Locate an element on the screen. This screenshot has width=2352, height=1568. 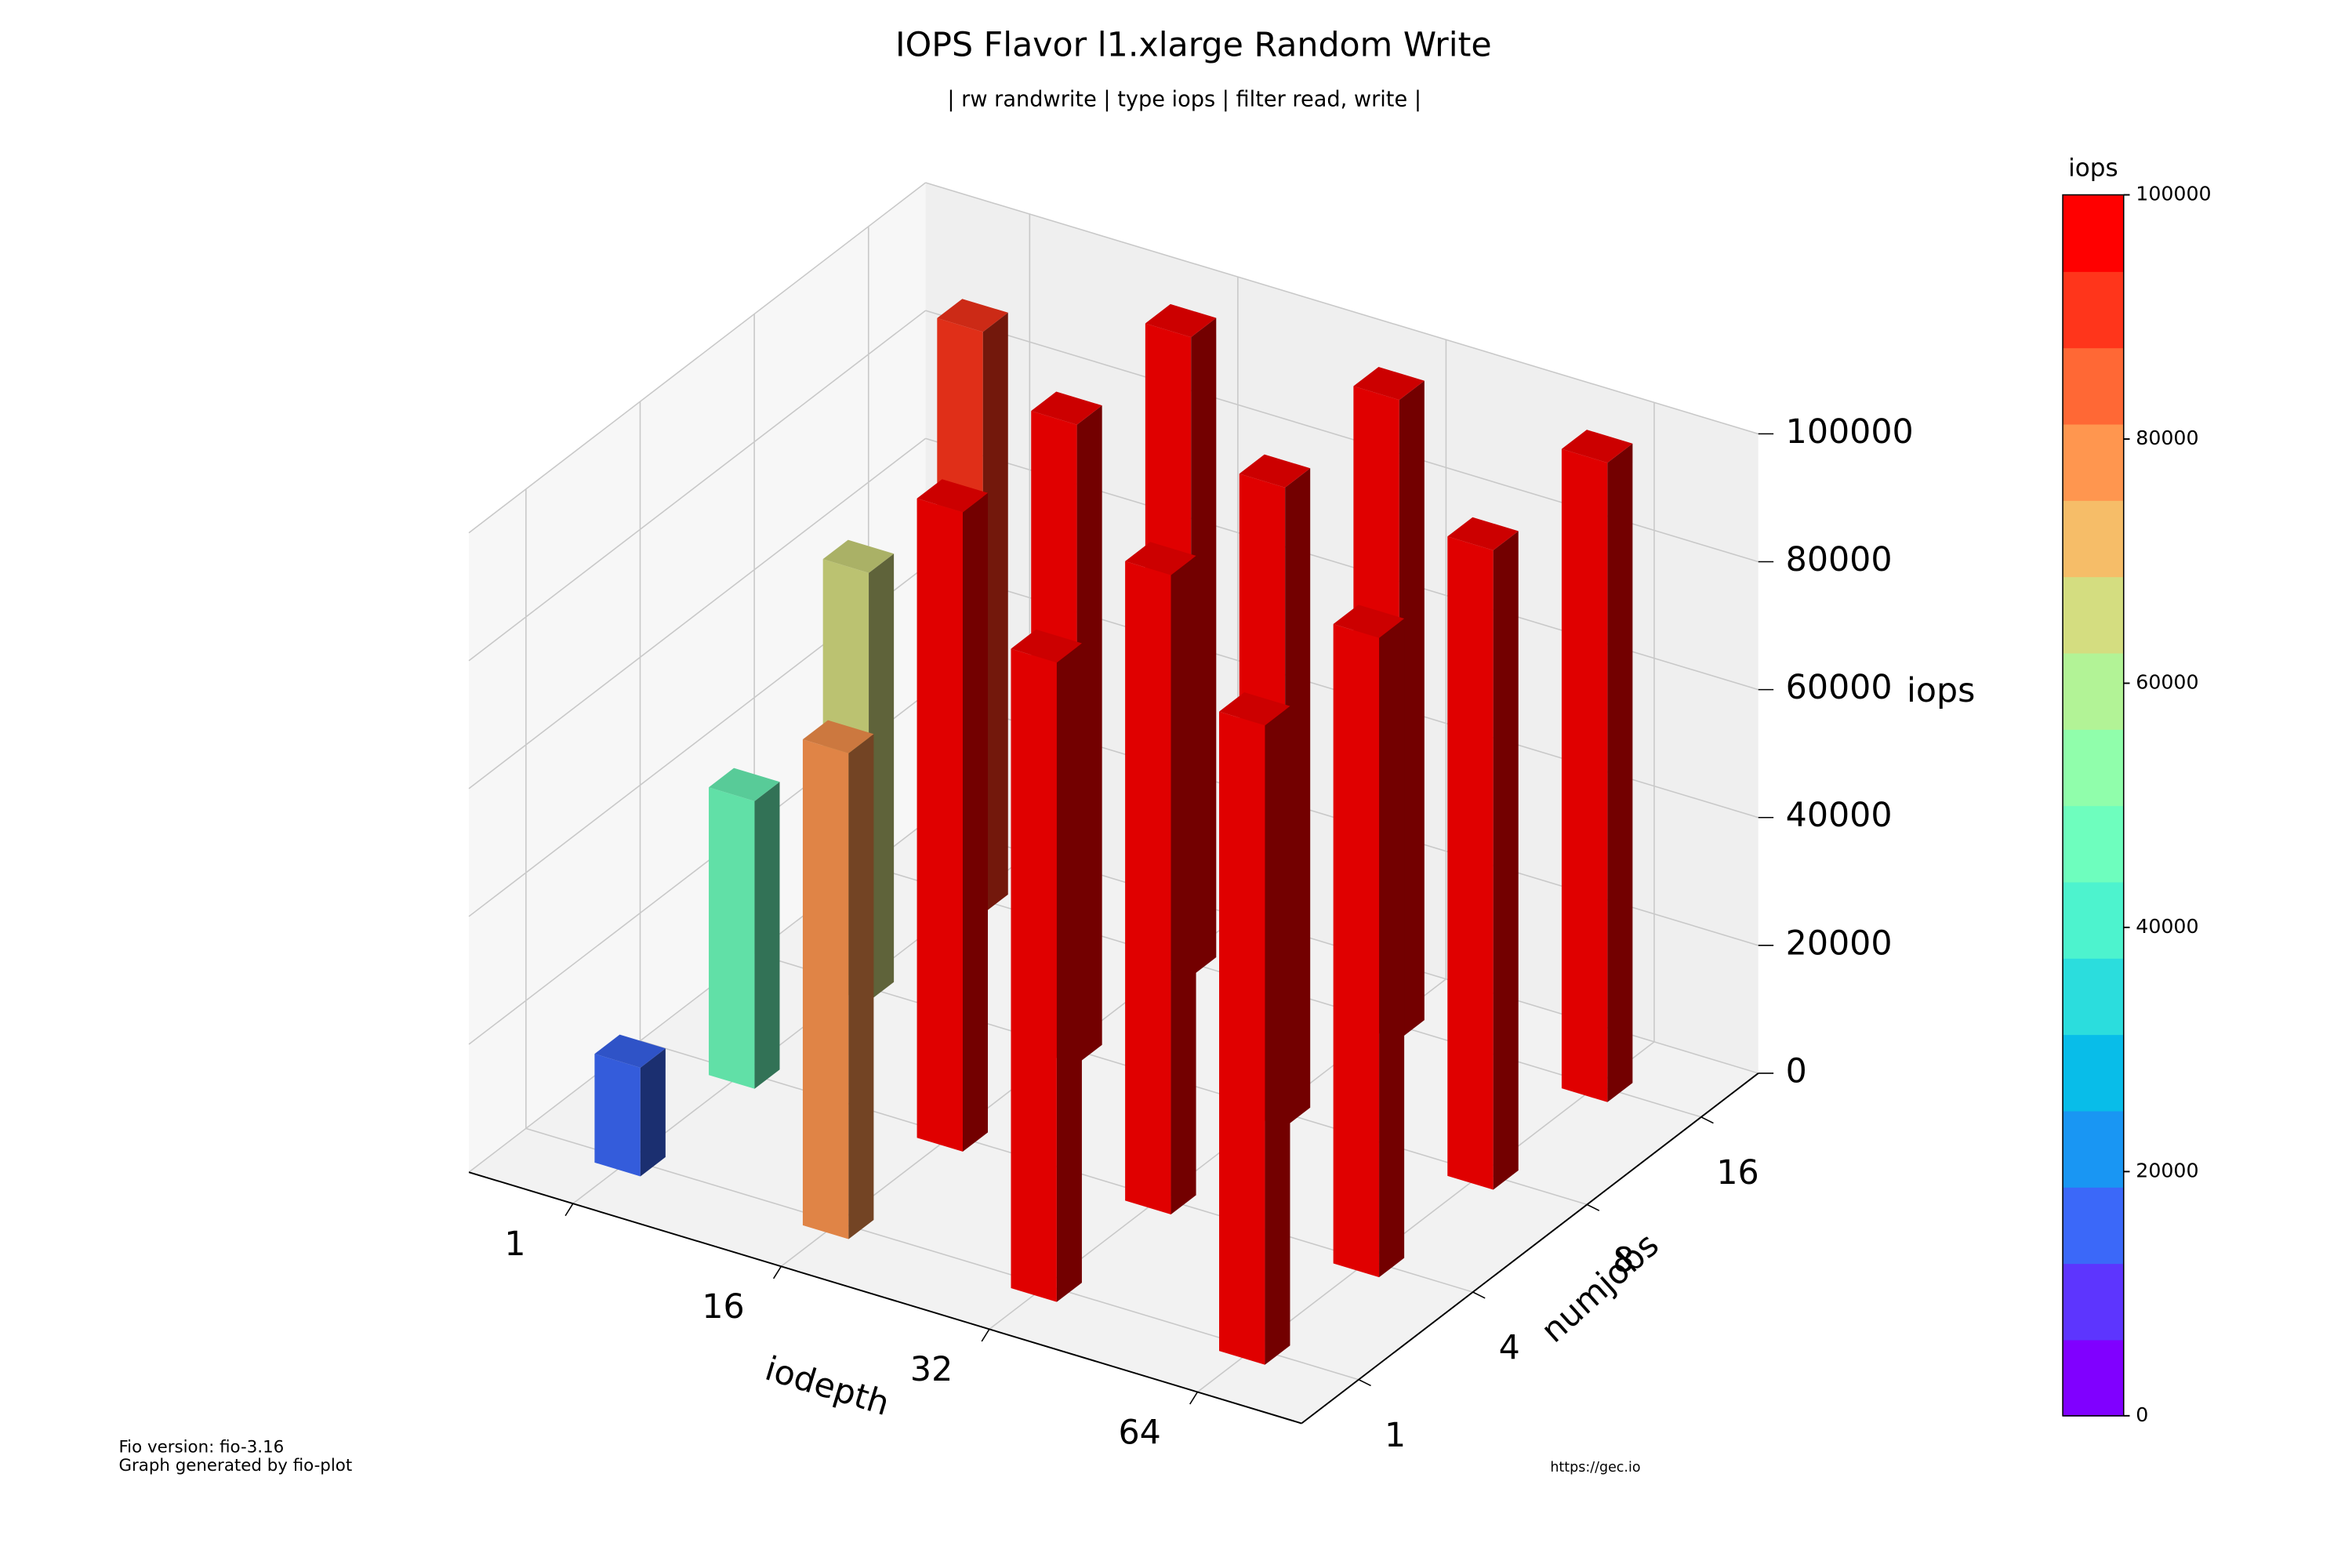
footer-url: https://gec.io is located at coordinates (1595, 1467).